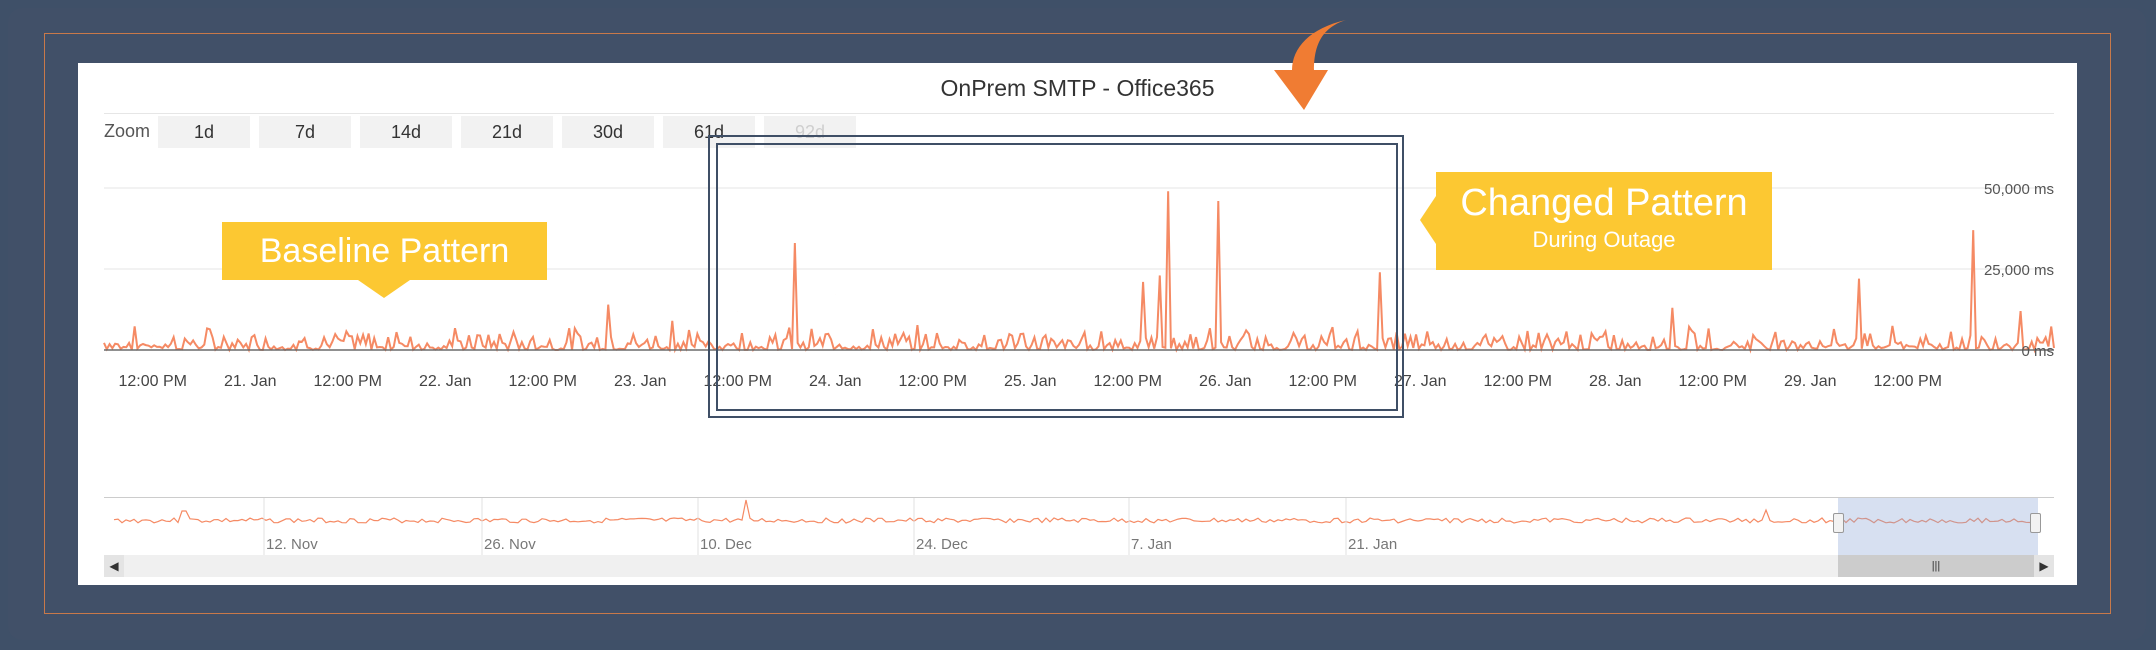  What do you see at coordinates (608, 132) in the screenshot?
I see `zoom-button-30d: 30d` at bounding box center [608, 132].